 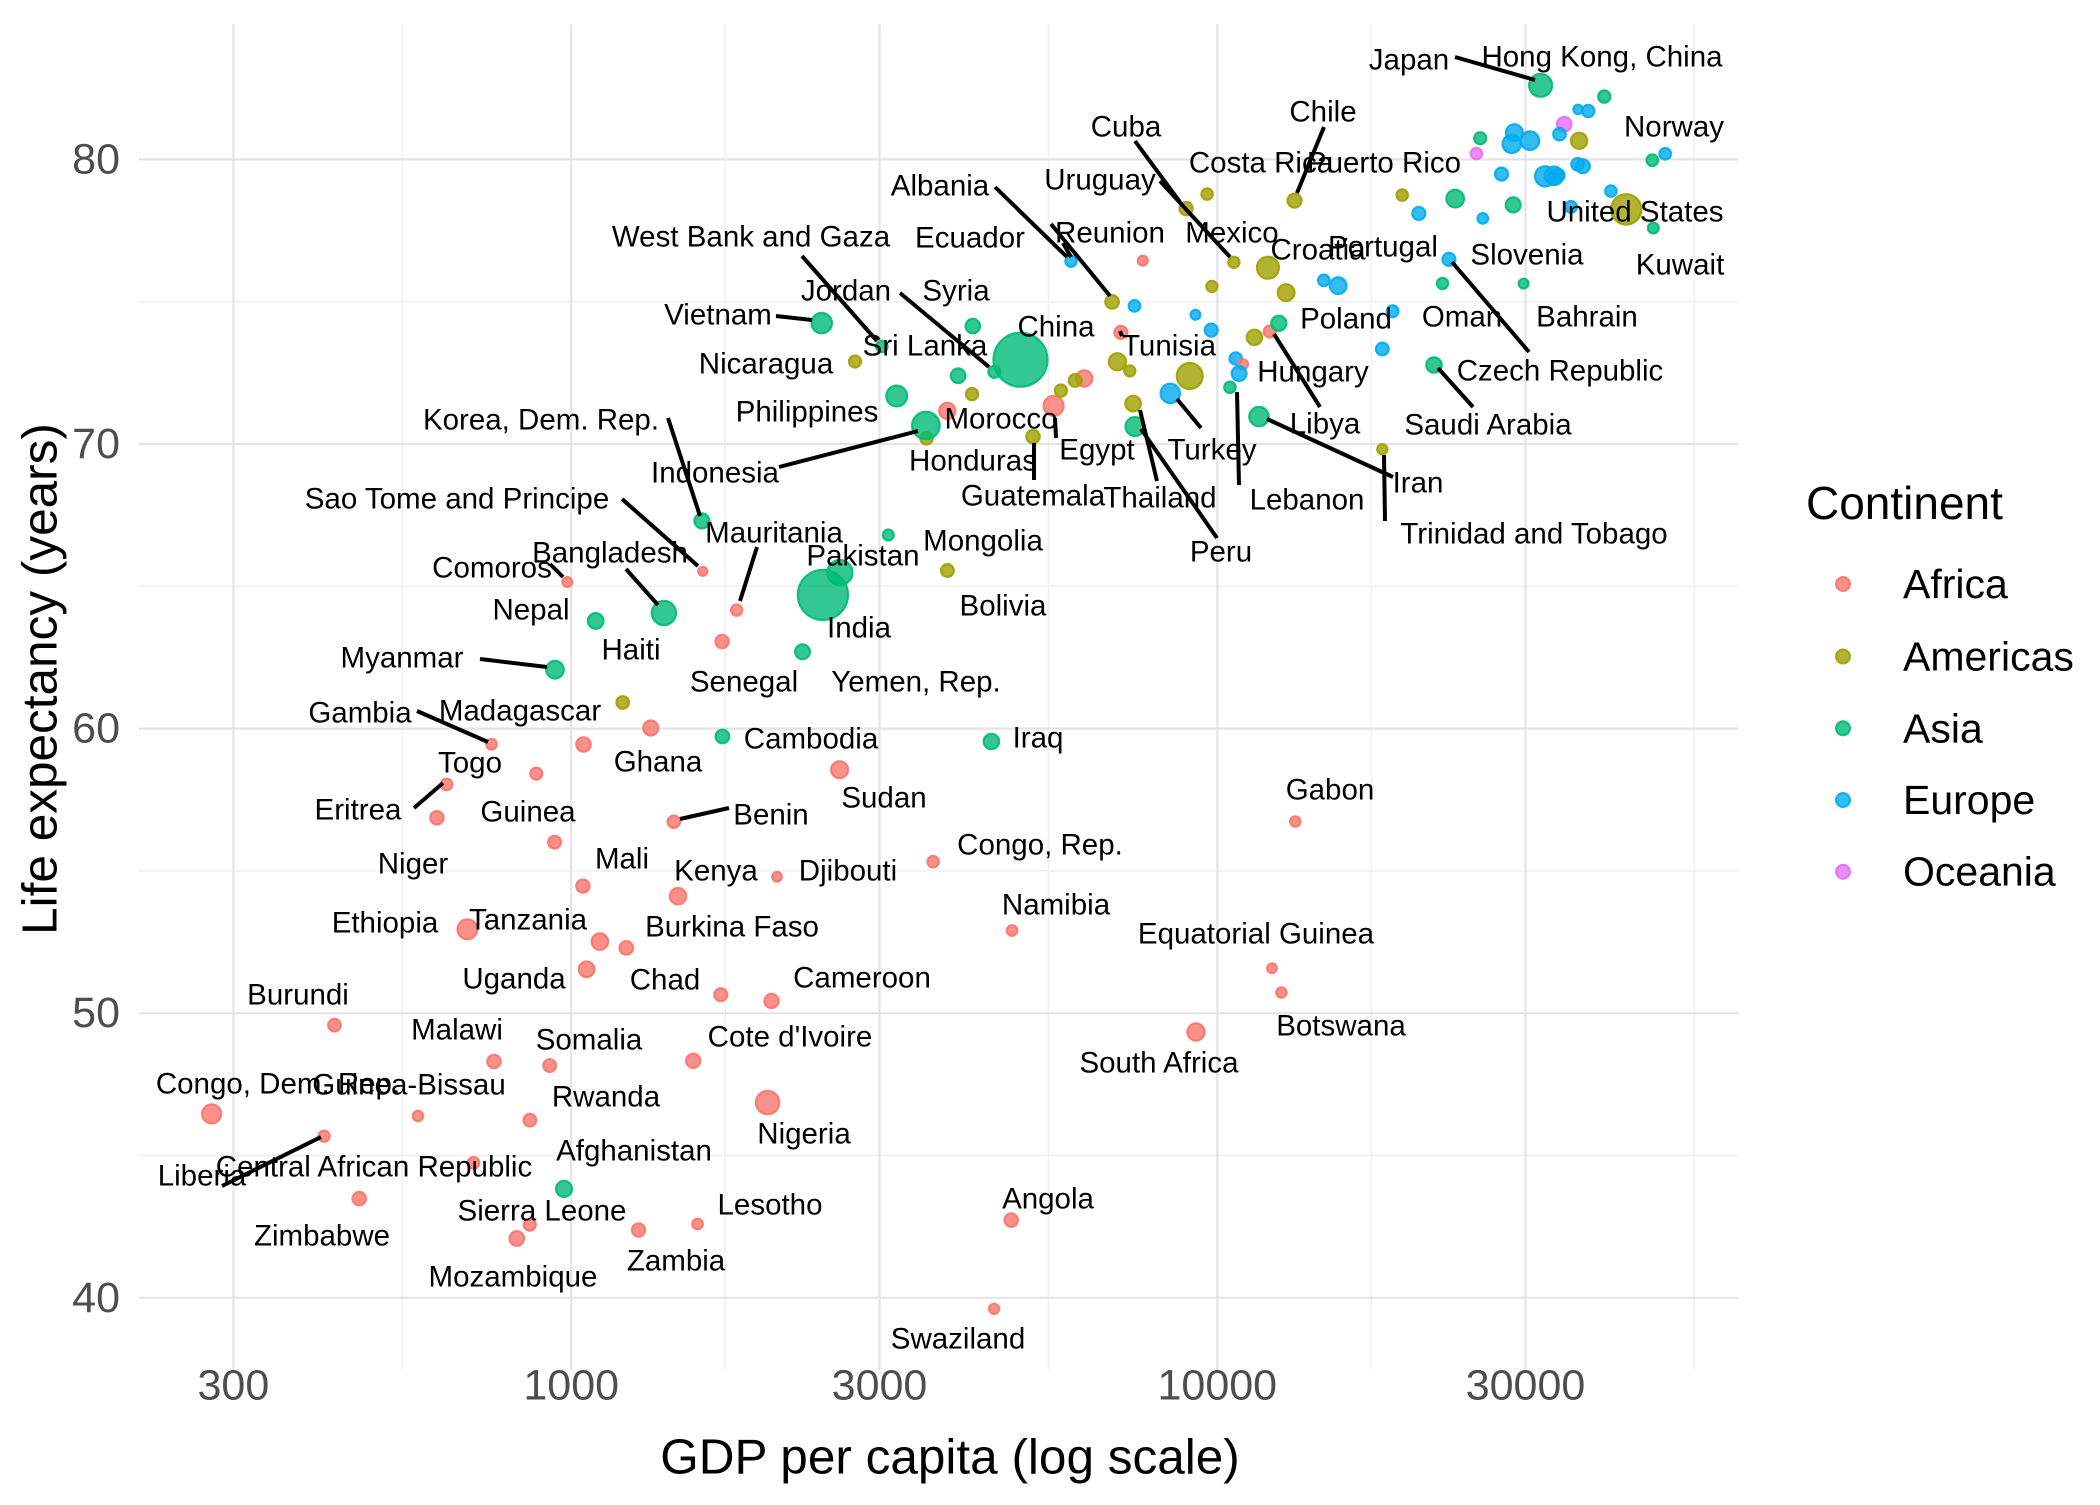 What do you see at coordinates (1904, 503) in the screenshot?
I see `svg-text: Continent` at bounding box center [1904, 503].